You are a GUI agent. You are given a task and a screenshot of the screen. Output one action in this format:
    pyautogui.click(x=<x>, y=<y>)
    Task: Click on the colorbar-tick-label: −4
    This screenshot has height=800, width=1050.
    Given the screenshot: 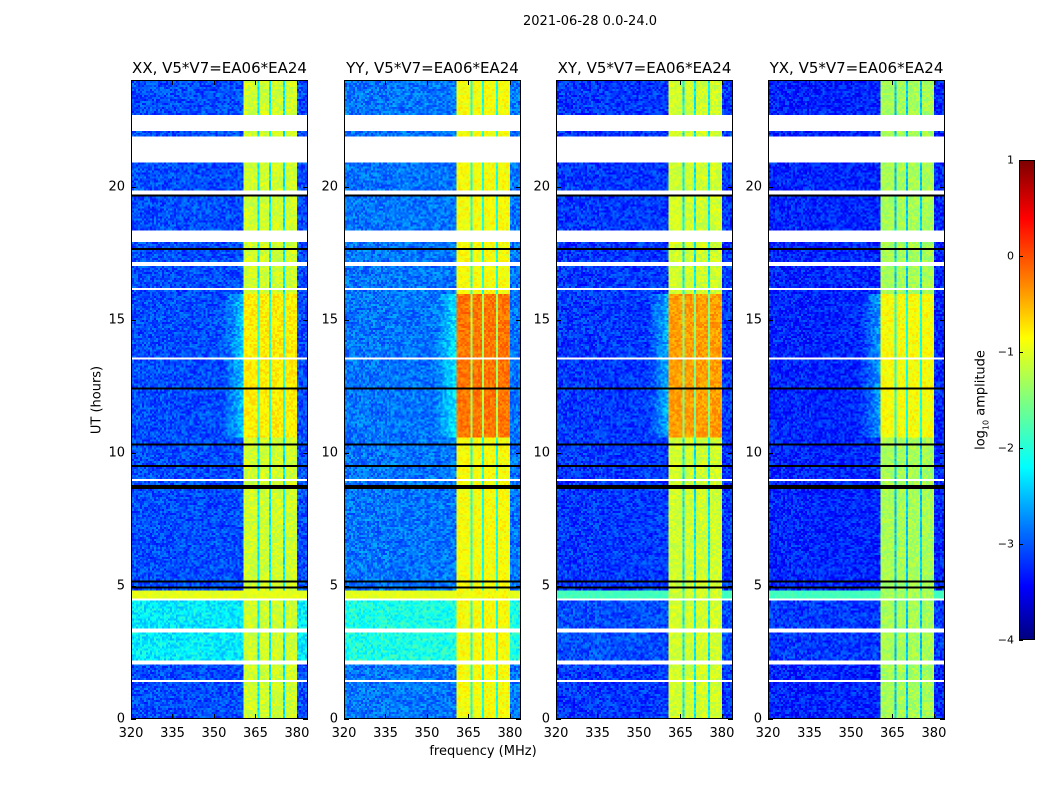 What is the action you would take?
    pyautogui.click(x=1005, y=640)
    